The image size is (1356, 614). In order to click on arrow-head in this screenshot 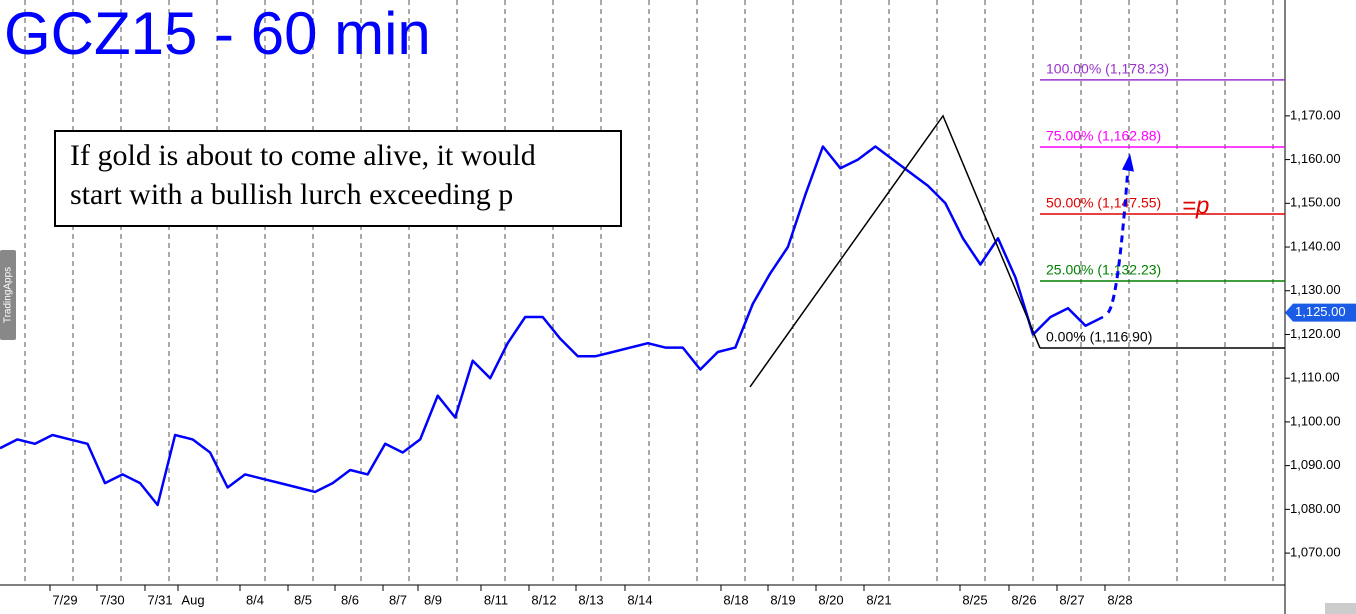, I will do `click(1128, 162)`.